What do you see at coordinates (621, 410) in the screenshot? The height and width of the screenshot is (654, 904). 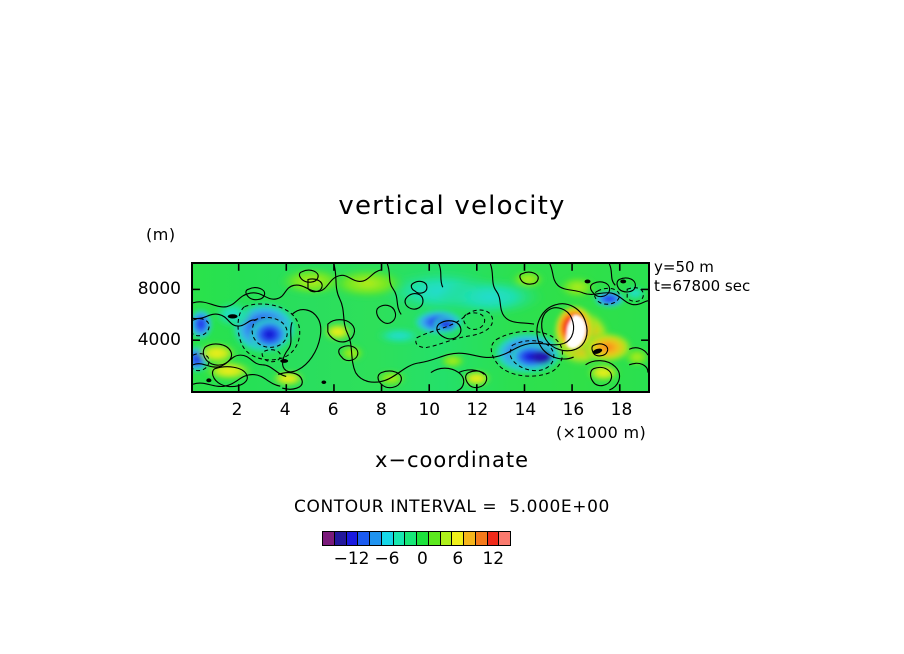 I see `x-tick-label-18: 18` at bounding box center [621, 410].